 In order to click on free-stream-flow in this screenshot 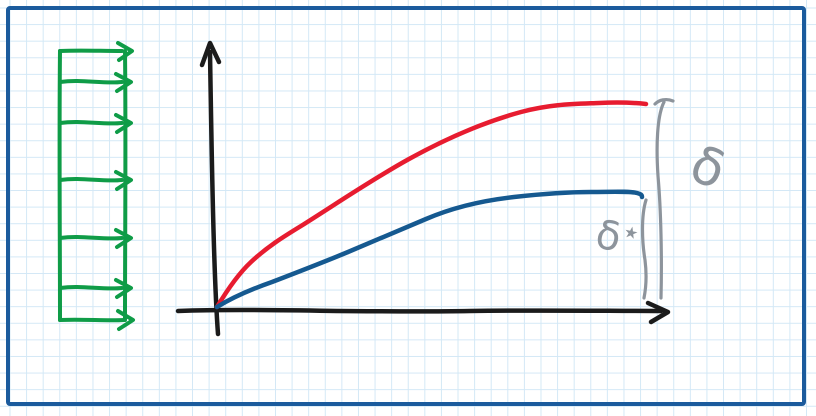, I will do `click(96, 186)`.